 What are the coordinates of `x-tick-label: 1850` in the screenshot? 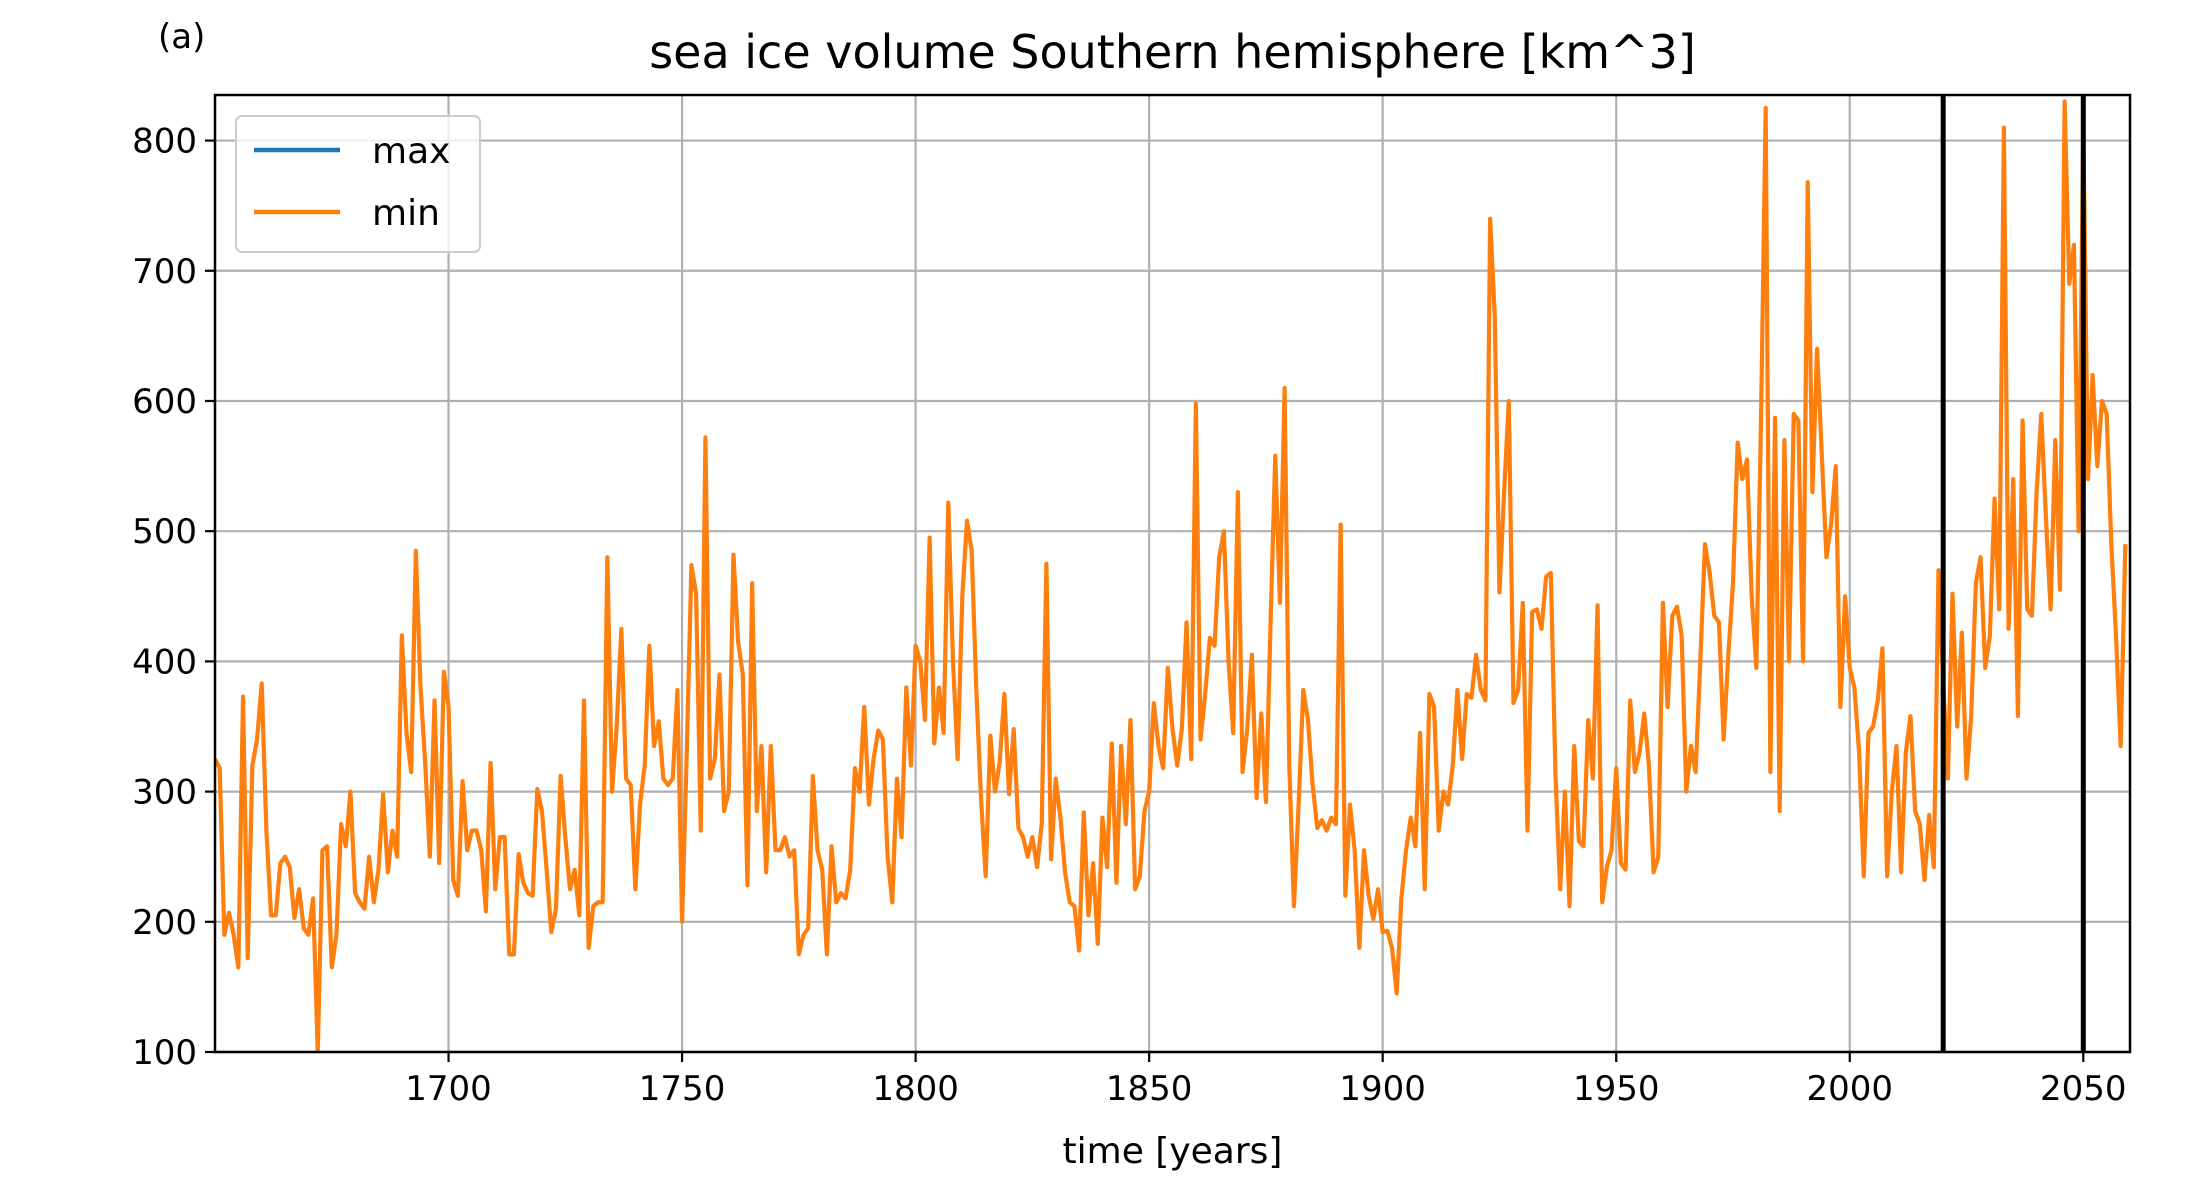 It's located at (1149, 1089).